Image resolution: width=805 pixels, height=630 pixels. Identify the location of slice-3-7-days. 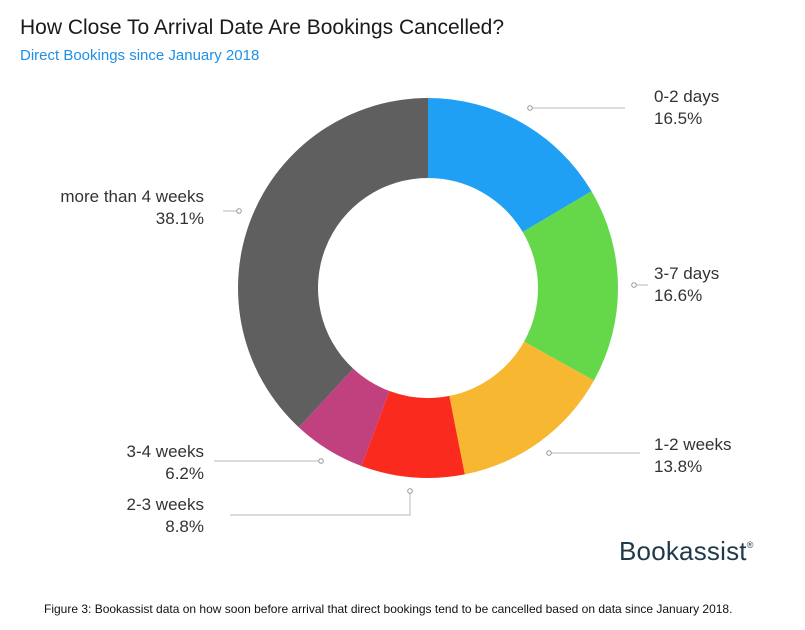
(570, 286).